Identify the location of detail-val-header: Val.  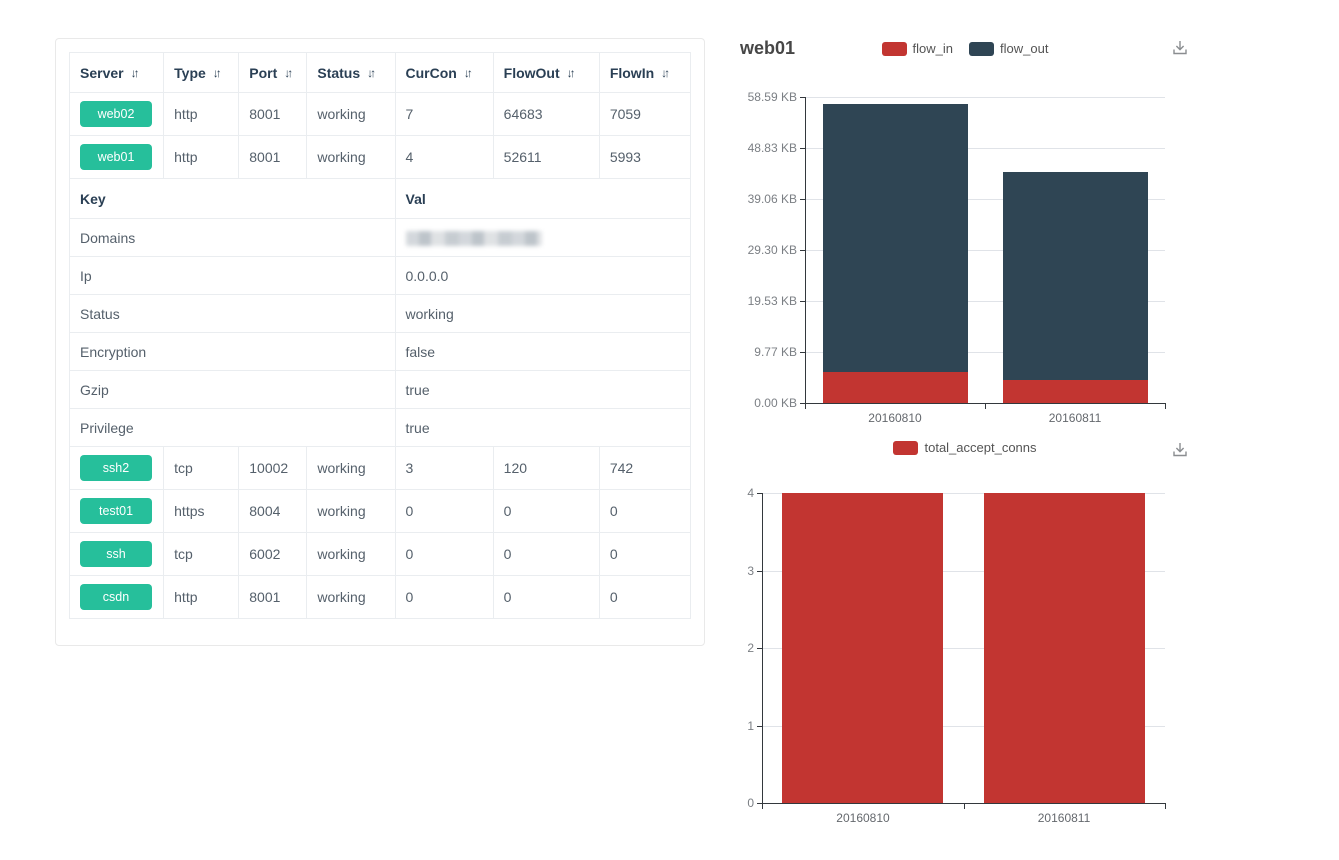
(542, 198).